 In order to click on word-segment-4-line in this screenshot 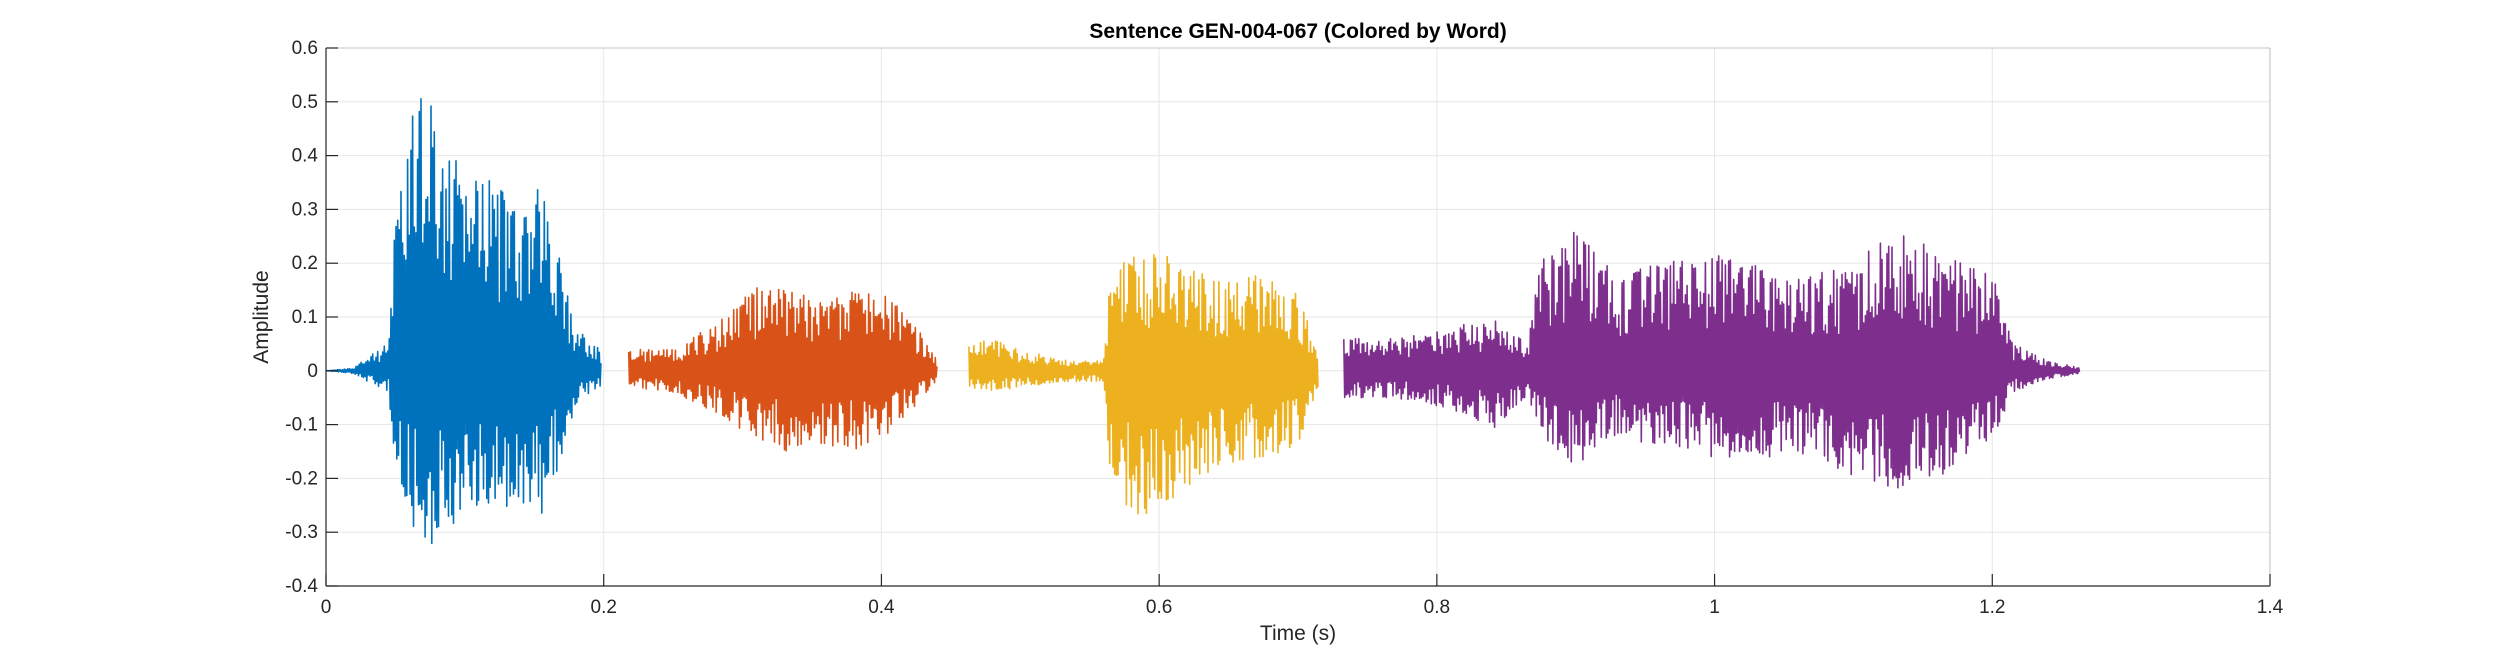, I will do `click(1712, 360)`.